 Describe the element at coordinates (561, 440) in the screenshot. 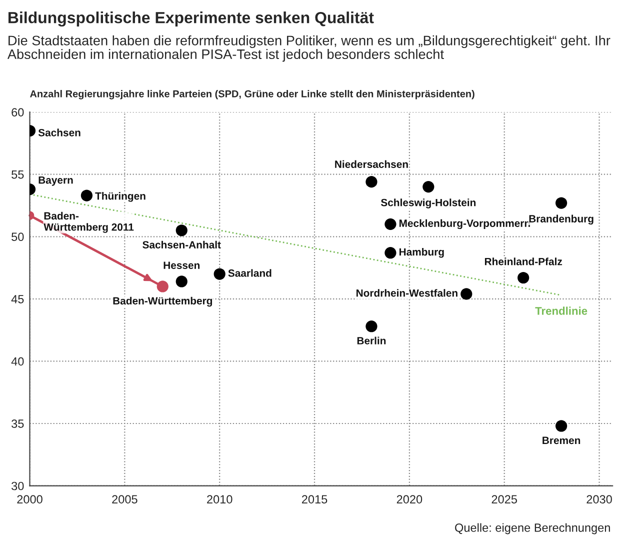

I see `annotation: Bremen` at that location.